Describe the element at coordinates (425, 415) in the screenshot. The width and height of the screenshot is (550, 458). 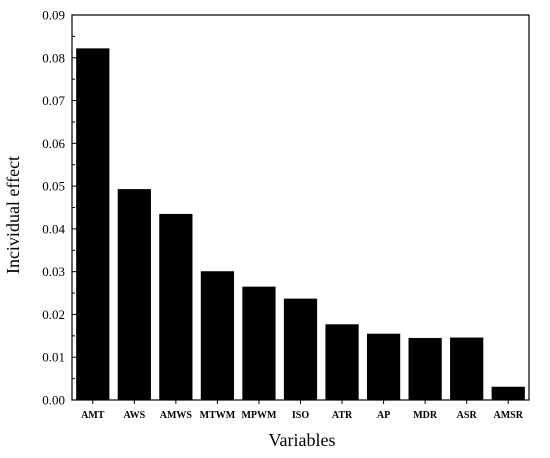
I see `x-tick-label: MDR` at that location.